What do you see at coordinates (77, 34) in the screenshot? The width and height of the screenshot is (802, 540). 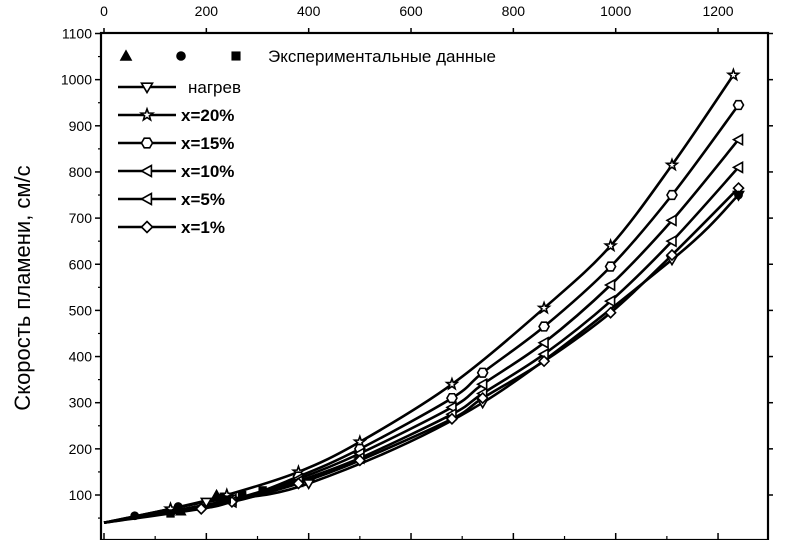 I see `y-tick-label: 1100` at bounding box center [77, 34].